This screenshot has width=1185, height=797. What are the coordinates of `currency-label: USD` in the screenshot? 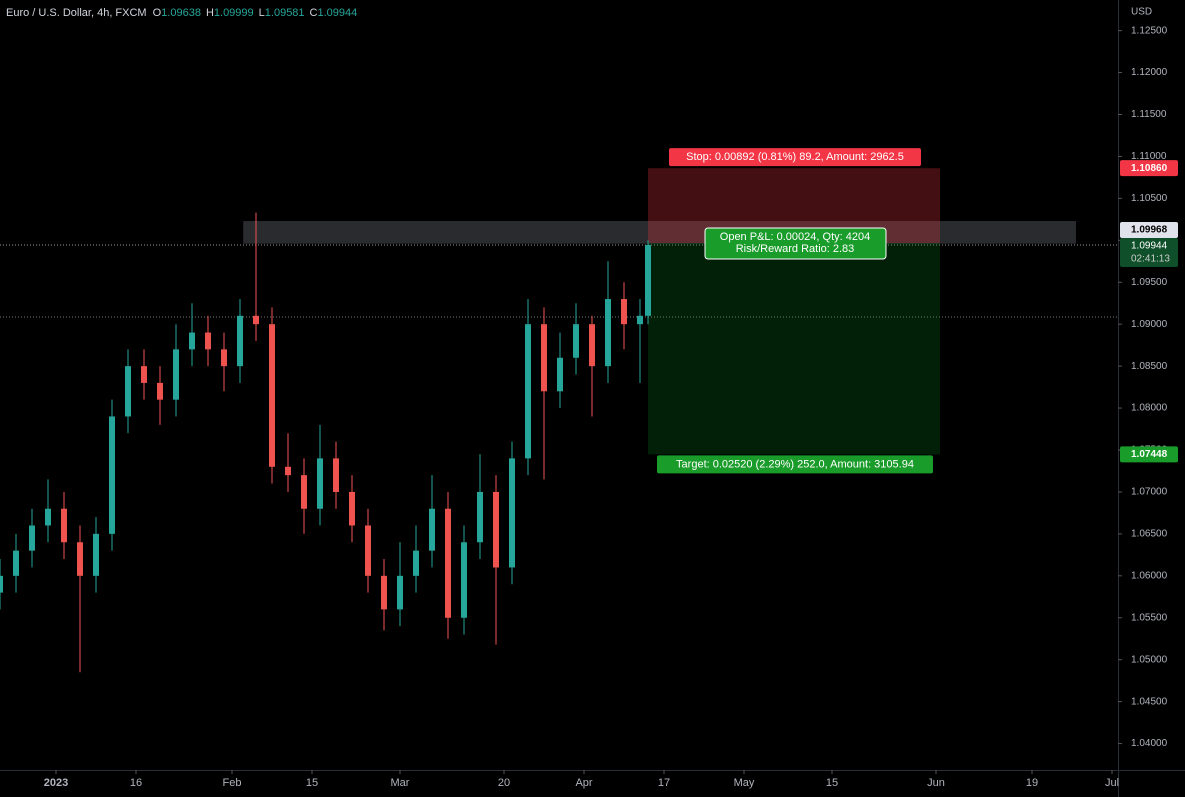 It's located at (1141, 12).